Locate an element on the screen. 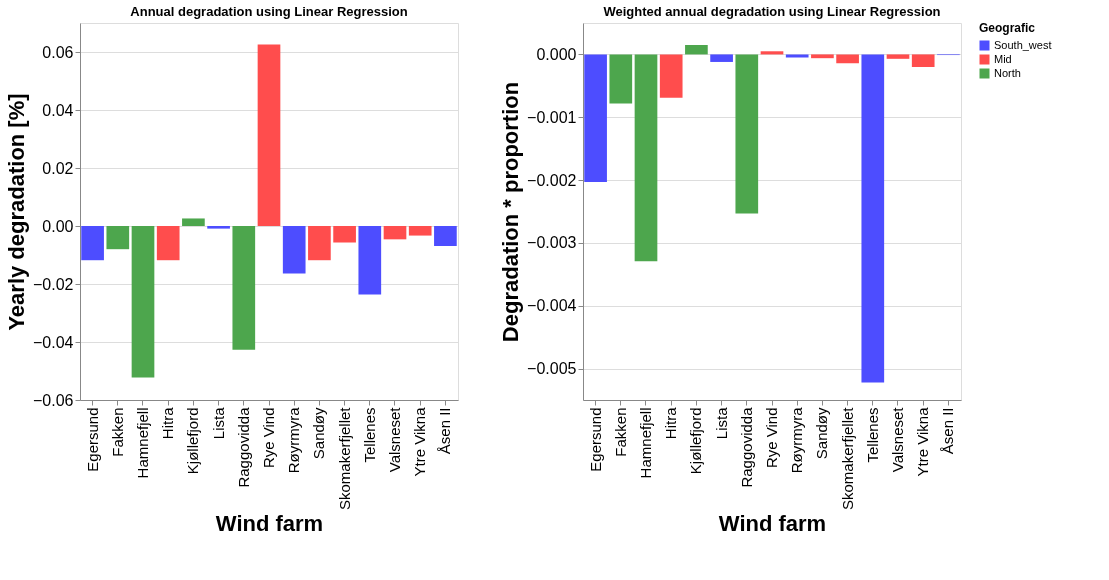  y-tick-label: 0.000 is located at coordinates (556, 54).